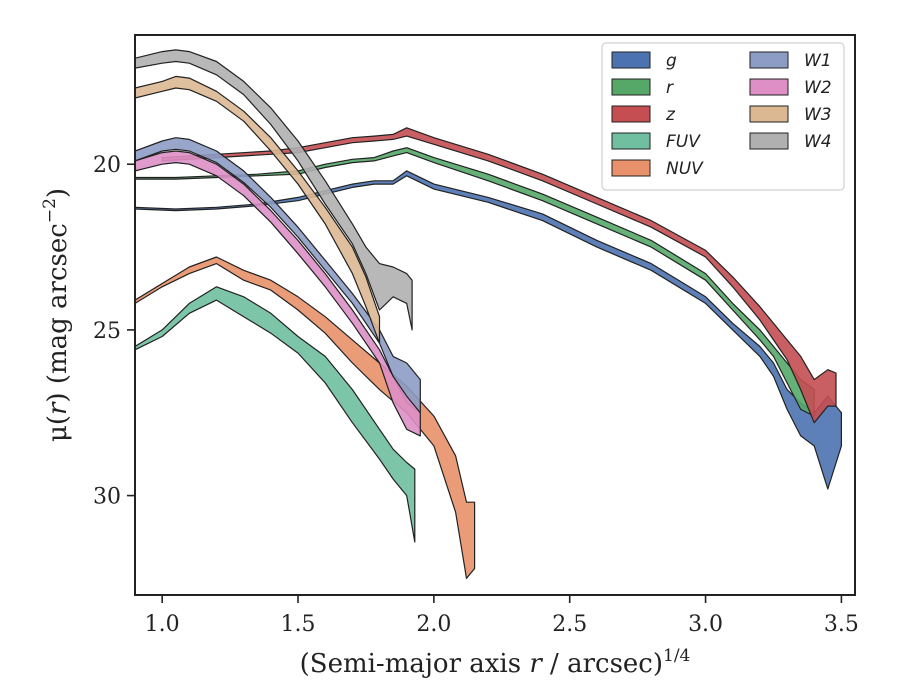  What do you see at coordinates (536, 664) in the screenshot?
I see `x-axis-title-var: r` at bounding box center [536, 664].